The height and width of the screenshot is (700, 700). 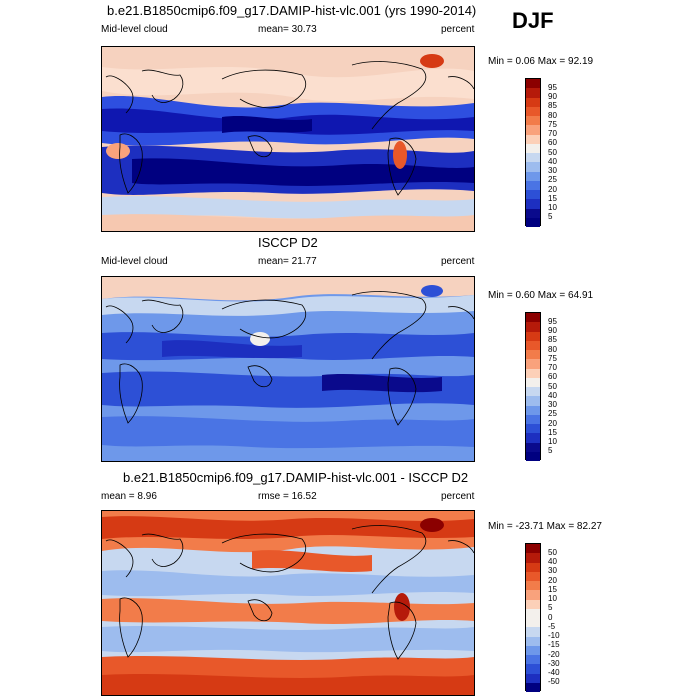 I want to click on panel-2-variable-label: Mid-level cloud, so click(x=134, y=261).